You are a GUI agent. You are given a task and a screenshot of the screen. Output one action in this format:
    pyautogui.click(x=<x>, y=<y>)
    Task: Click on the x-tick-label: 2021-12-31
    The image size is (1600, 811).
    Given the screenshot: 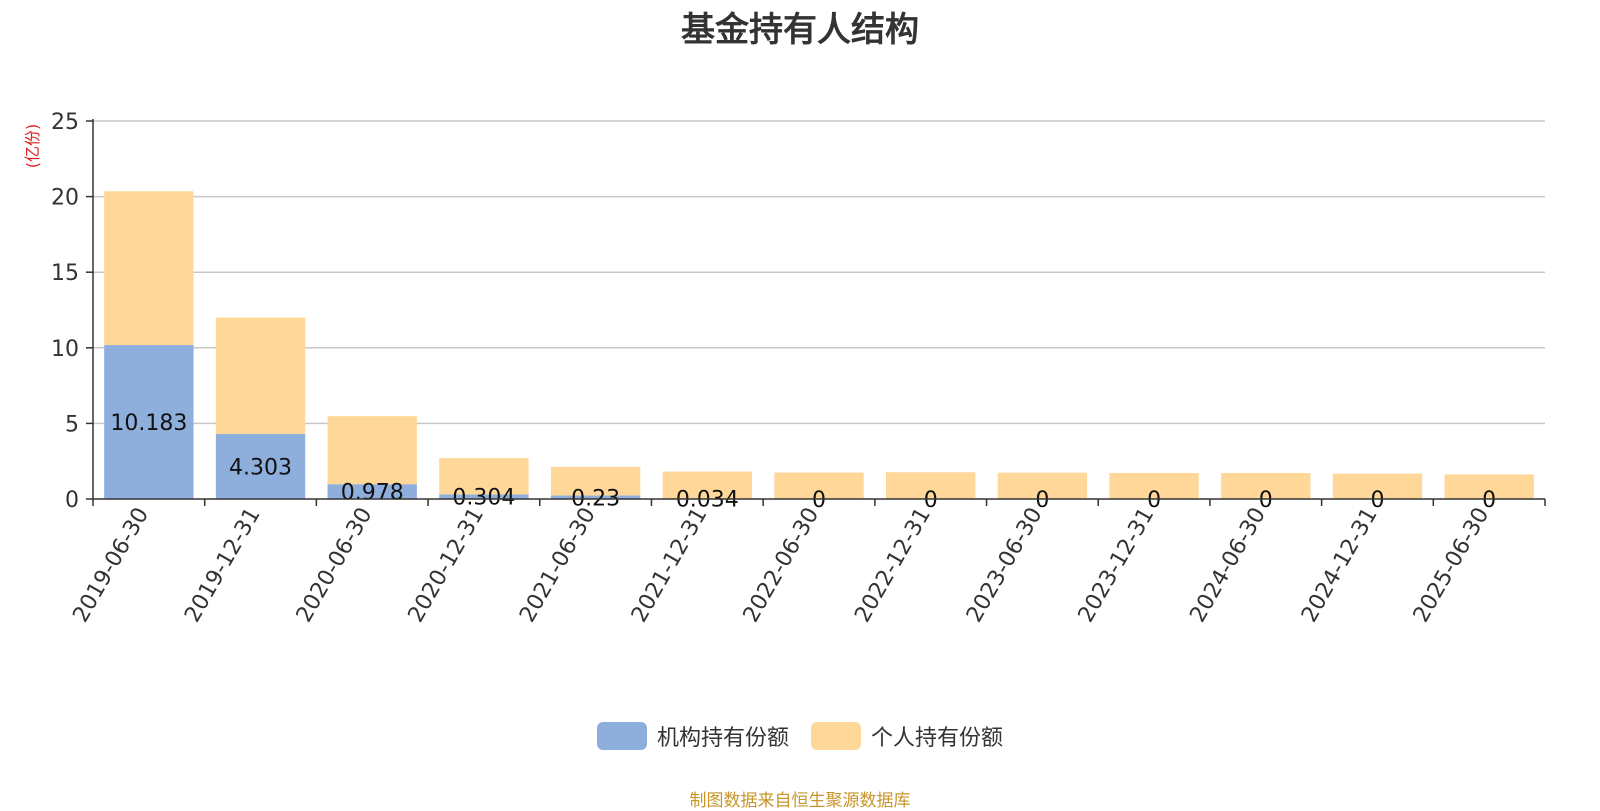 What is the action you would take?
    pyautogui.click(x=670, y=565)
    